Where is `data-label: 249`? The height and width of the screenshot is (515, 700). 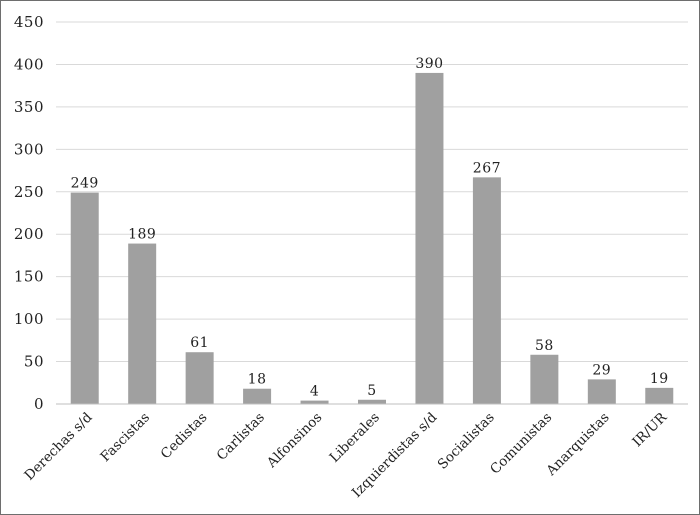
data-label: 249 is located at coordinates (85, 184).